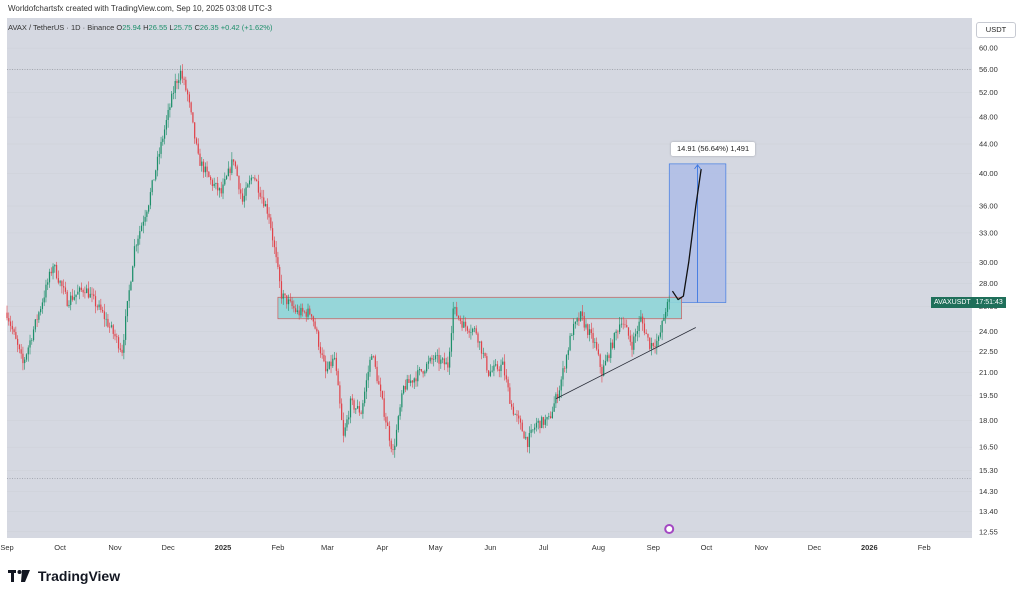 The height and width of the screenshot is (597, 1024). Describe the element at coordinates (6, 547) in the screenshot. I see `x-tick-label: Sep` at that location.